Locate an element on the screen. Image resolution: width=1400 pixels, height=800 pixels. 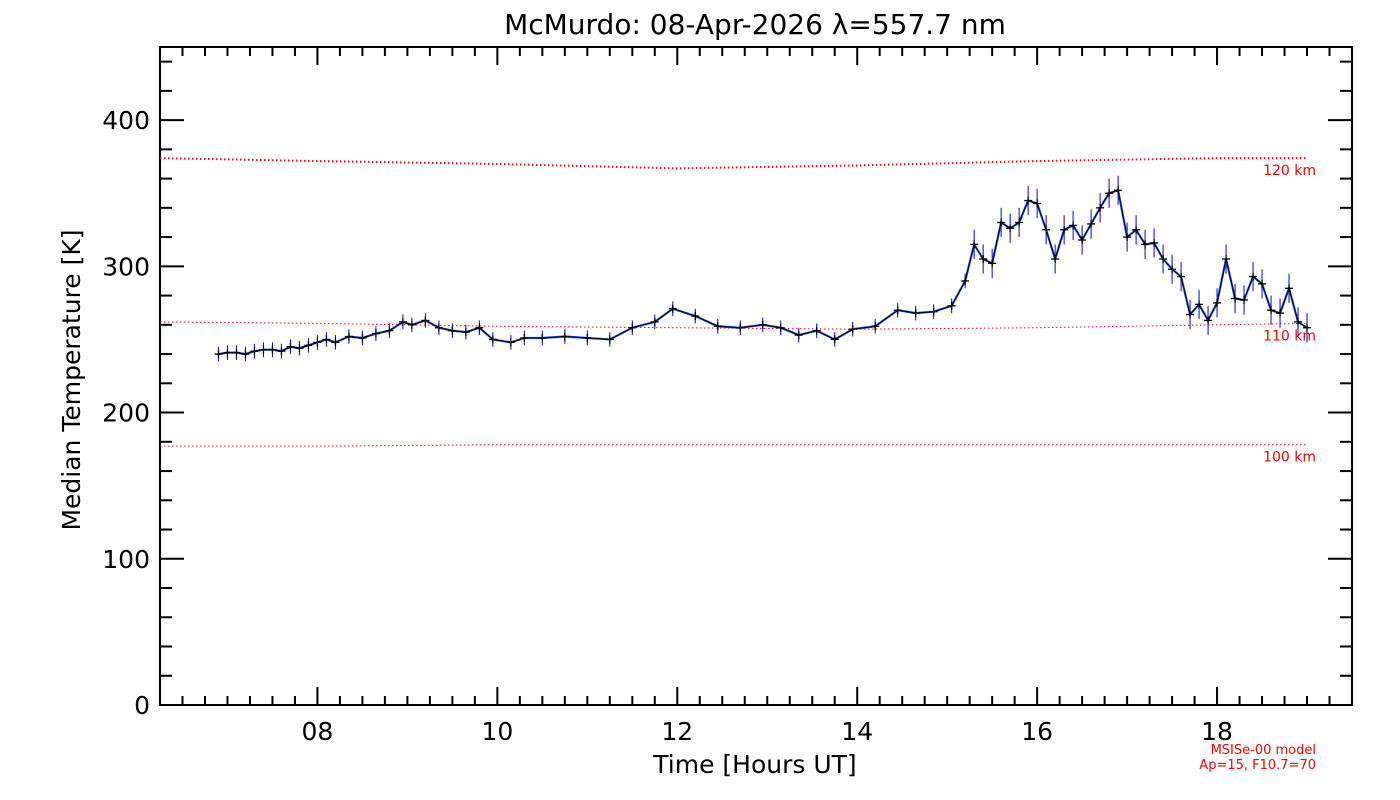
x-tick-label: 10 is located at coordinates (497, 731).